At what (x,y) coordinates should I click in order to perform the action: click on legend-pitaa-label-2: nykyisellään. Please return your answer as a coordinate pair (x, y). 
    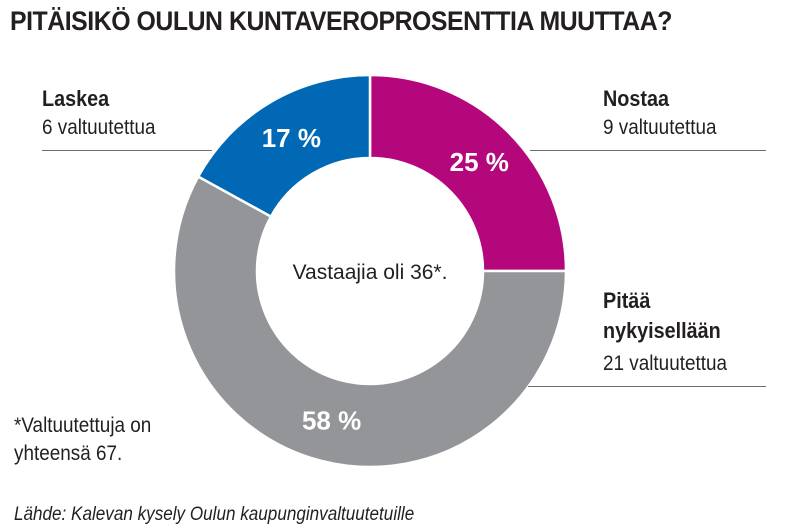
    Looking at the image, I should click on (662, 330).